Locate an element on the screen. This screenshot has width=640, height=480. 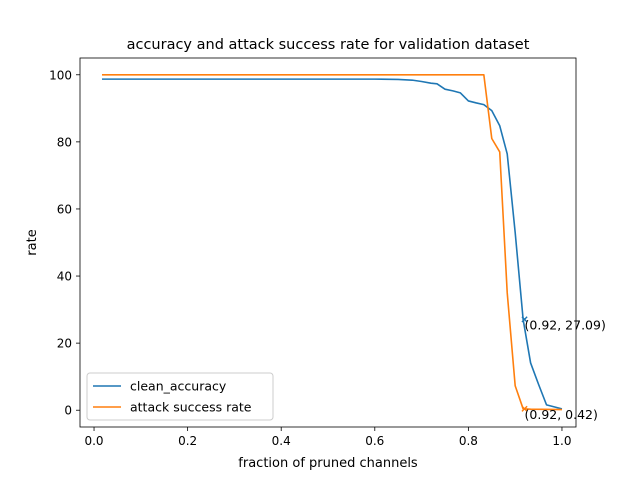
y-tick-label: 80 is located at coordinates (64, 142).